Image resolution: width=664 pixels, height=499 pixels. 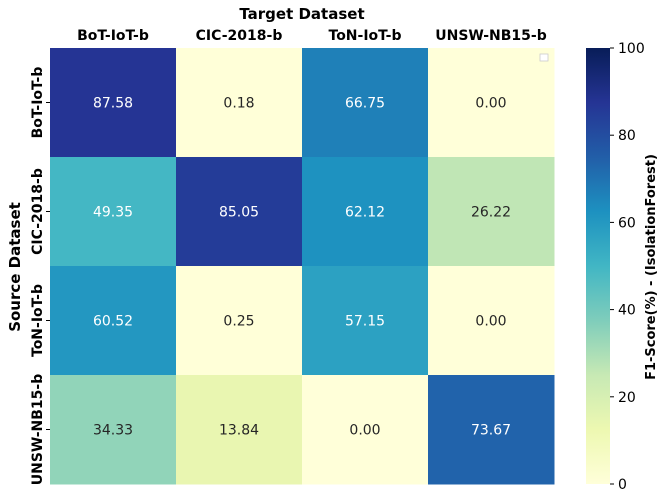 I want to click on cell-value-label: 85.05, so click(x=239, y=213).